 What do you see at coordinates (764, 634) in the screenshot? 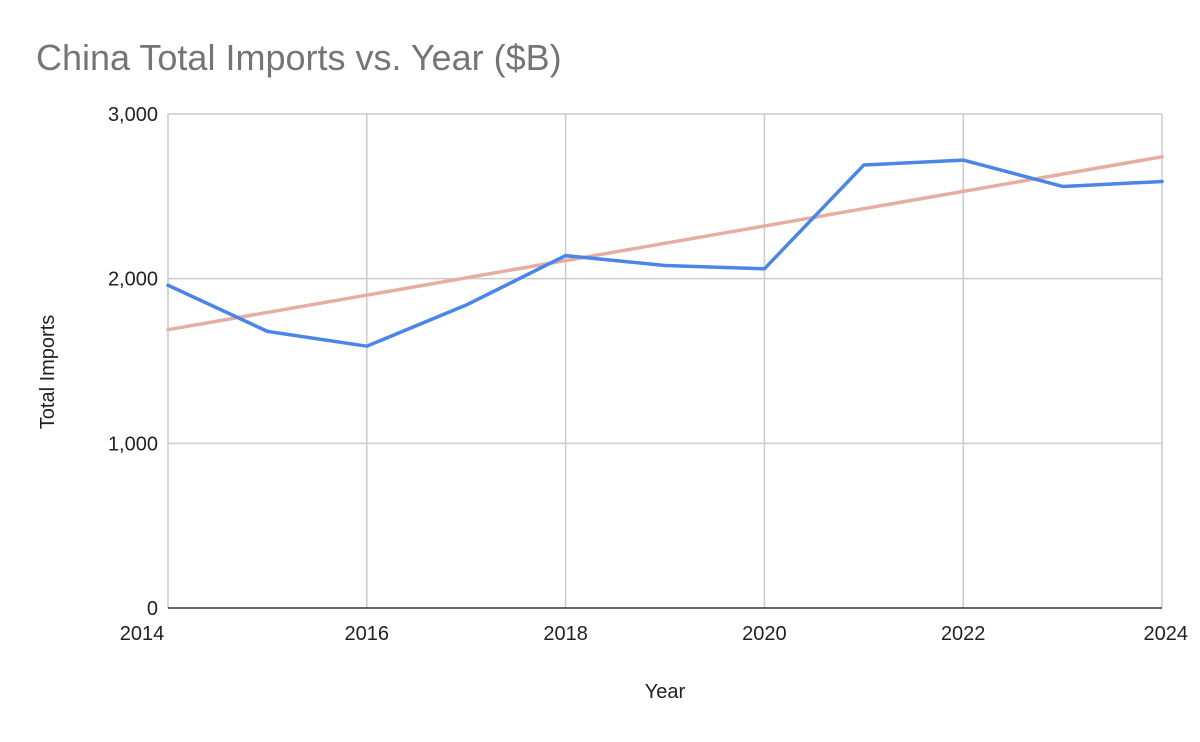
I see `x-tick-label: 2020` at bounding box center [764, 634].